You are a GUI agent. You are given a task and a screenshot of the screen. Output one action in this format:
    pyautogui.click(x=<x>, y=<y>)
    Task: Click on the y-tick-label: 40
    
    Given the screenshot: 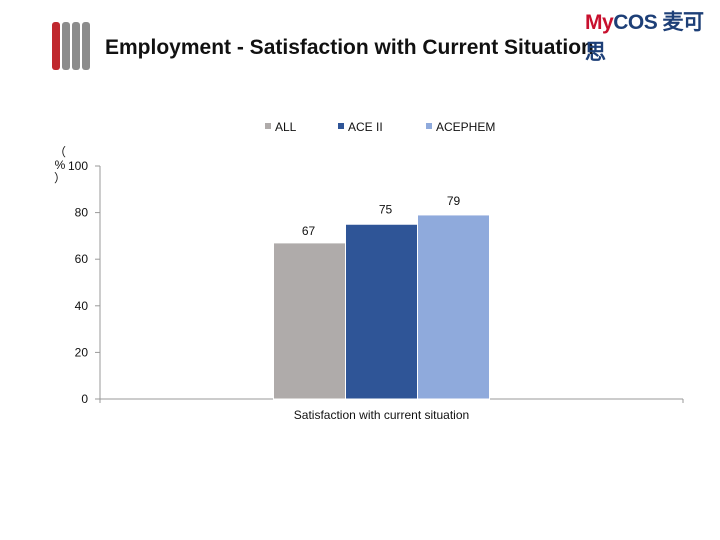 What is the action you would take?
    pyautogui.click(x=82, y=306)
    